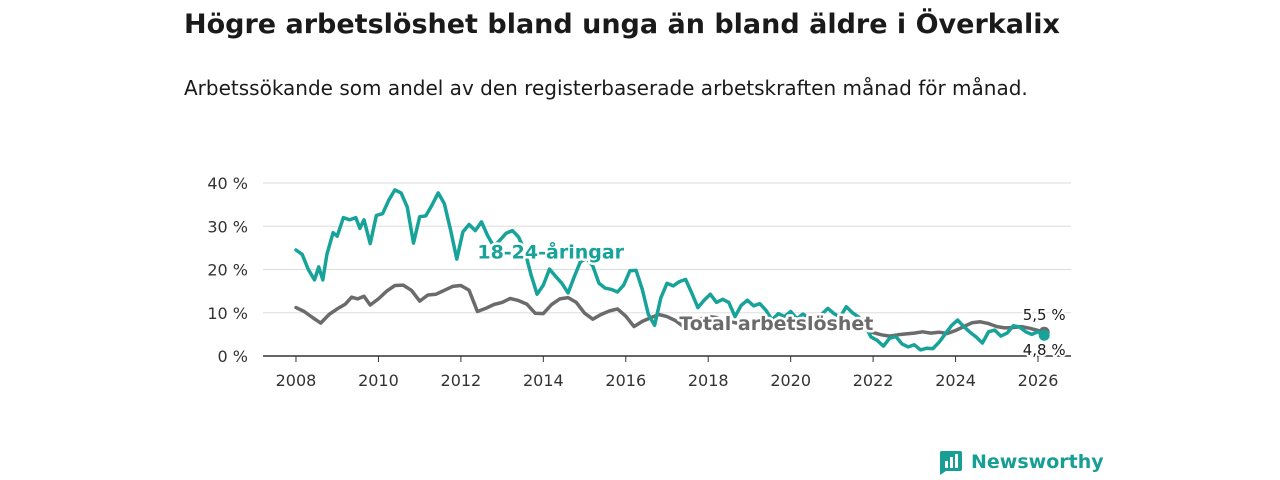 Image resolution: width=1280 pixels, height=480 pixels. I want to click on series-label: Total arbetslöshet, so click(776, 324).